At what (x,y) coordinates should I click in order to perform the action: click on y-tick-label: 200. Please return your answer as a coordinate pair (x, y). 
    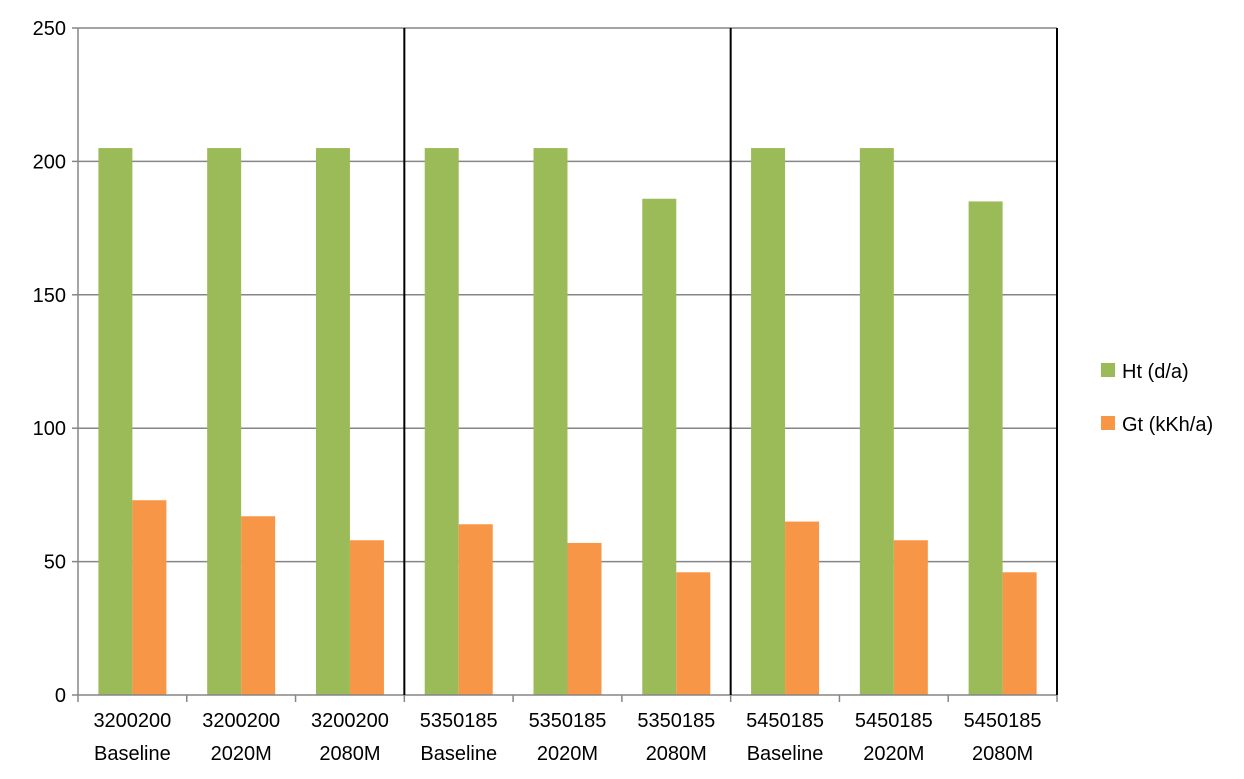
    Looking at the image, I should click on (49, 162).